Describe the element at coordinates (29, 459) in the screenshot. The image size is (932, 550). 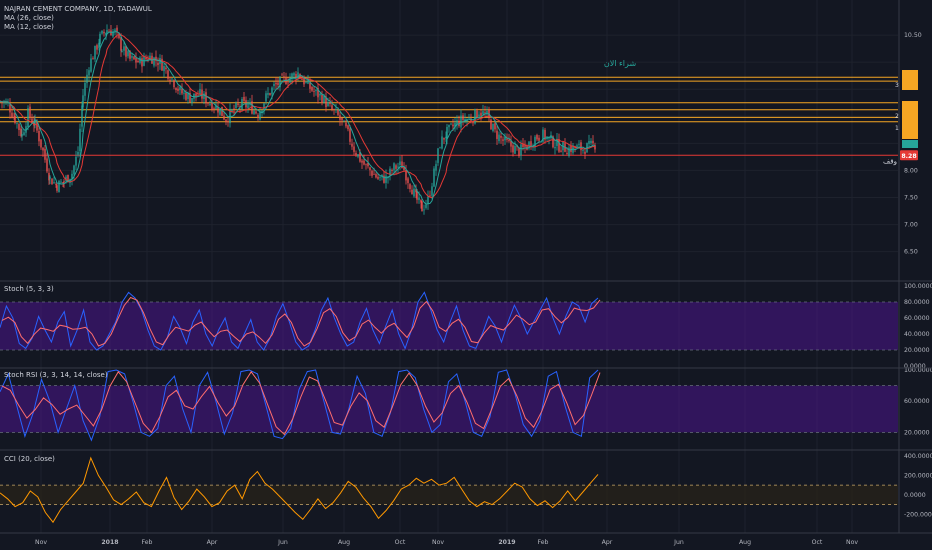
I see `cci-legend: CCI (20, close)` at that location.